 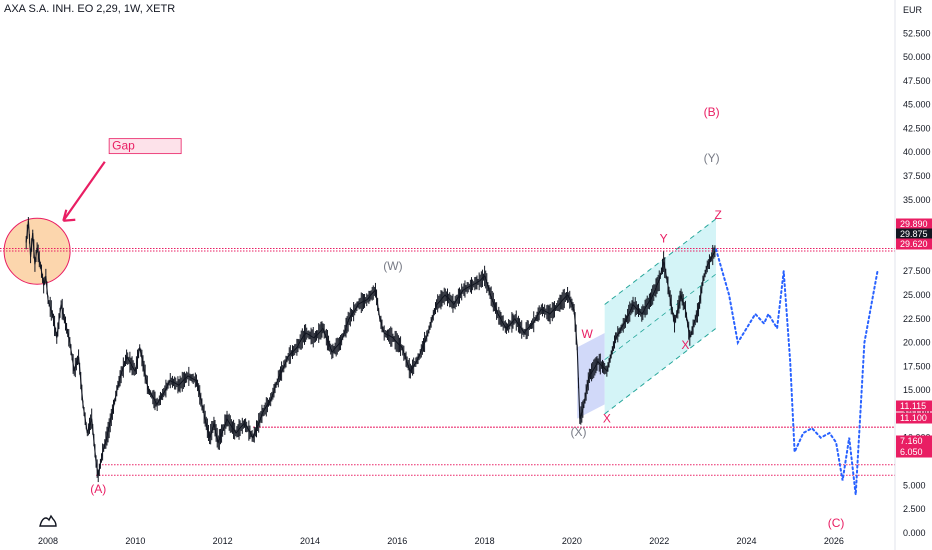 What do you see at coordinates (223, 541) in the screenshot?
I see `x-tick-label: 2012` at bounding box center [223, 541].